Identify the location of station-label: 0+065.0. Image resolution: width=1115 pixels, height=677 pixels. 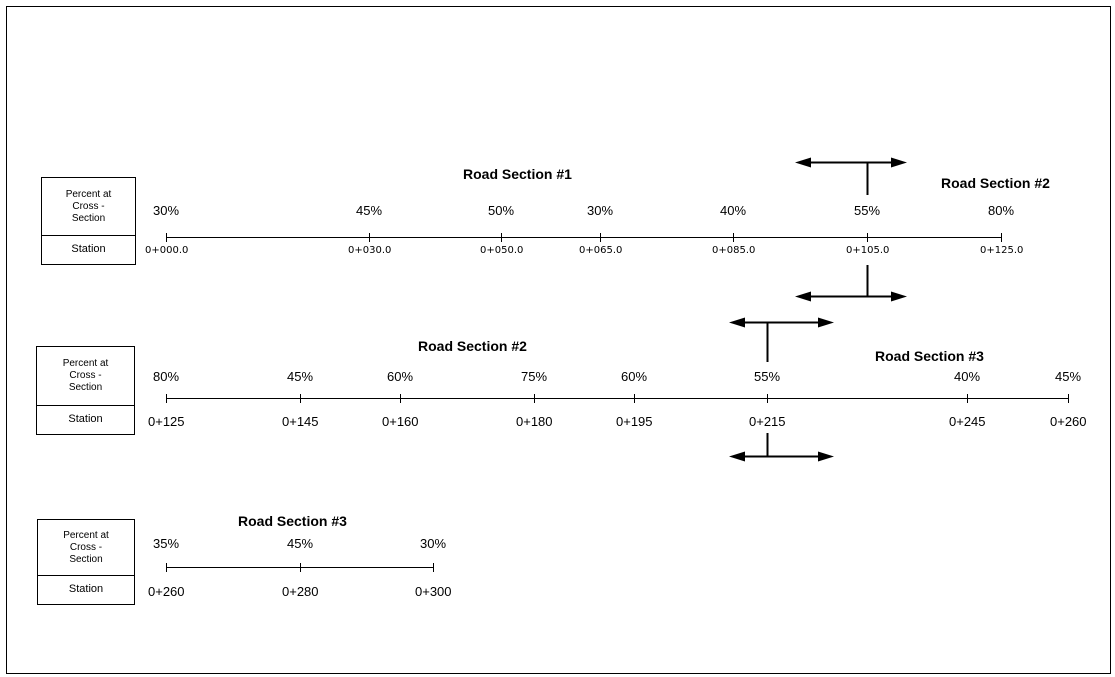
(601, 250).